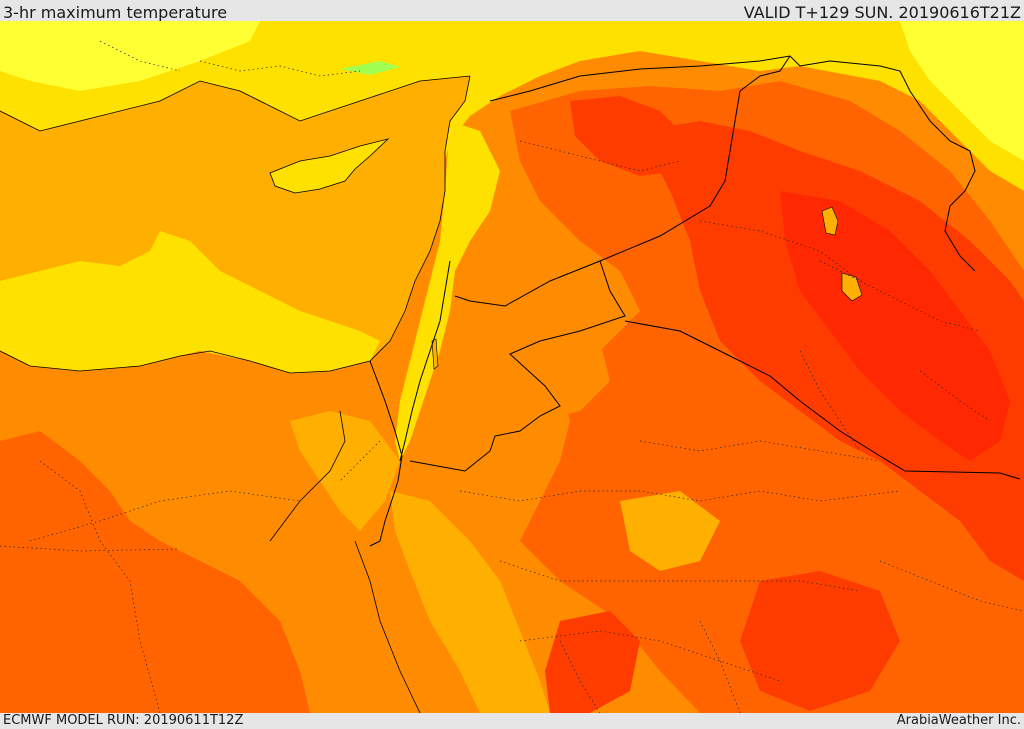 The height and width of the screenshot is (729, 1024). What do you see at coordinates (190, 302) in the screenshot?
I see `sea-yellow-lobe` at bounding box center [190, 302].